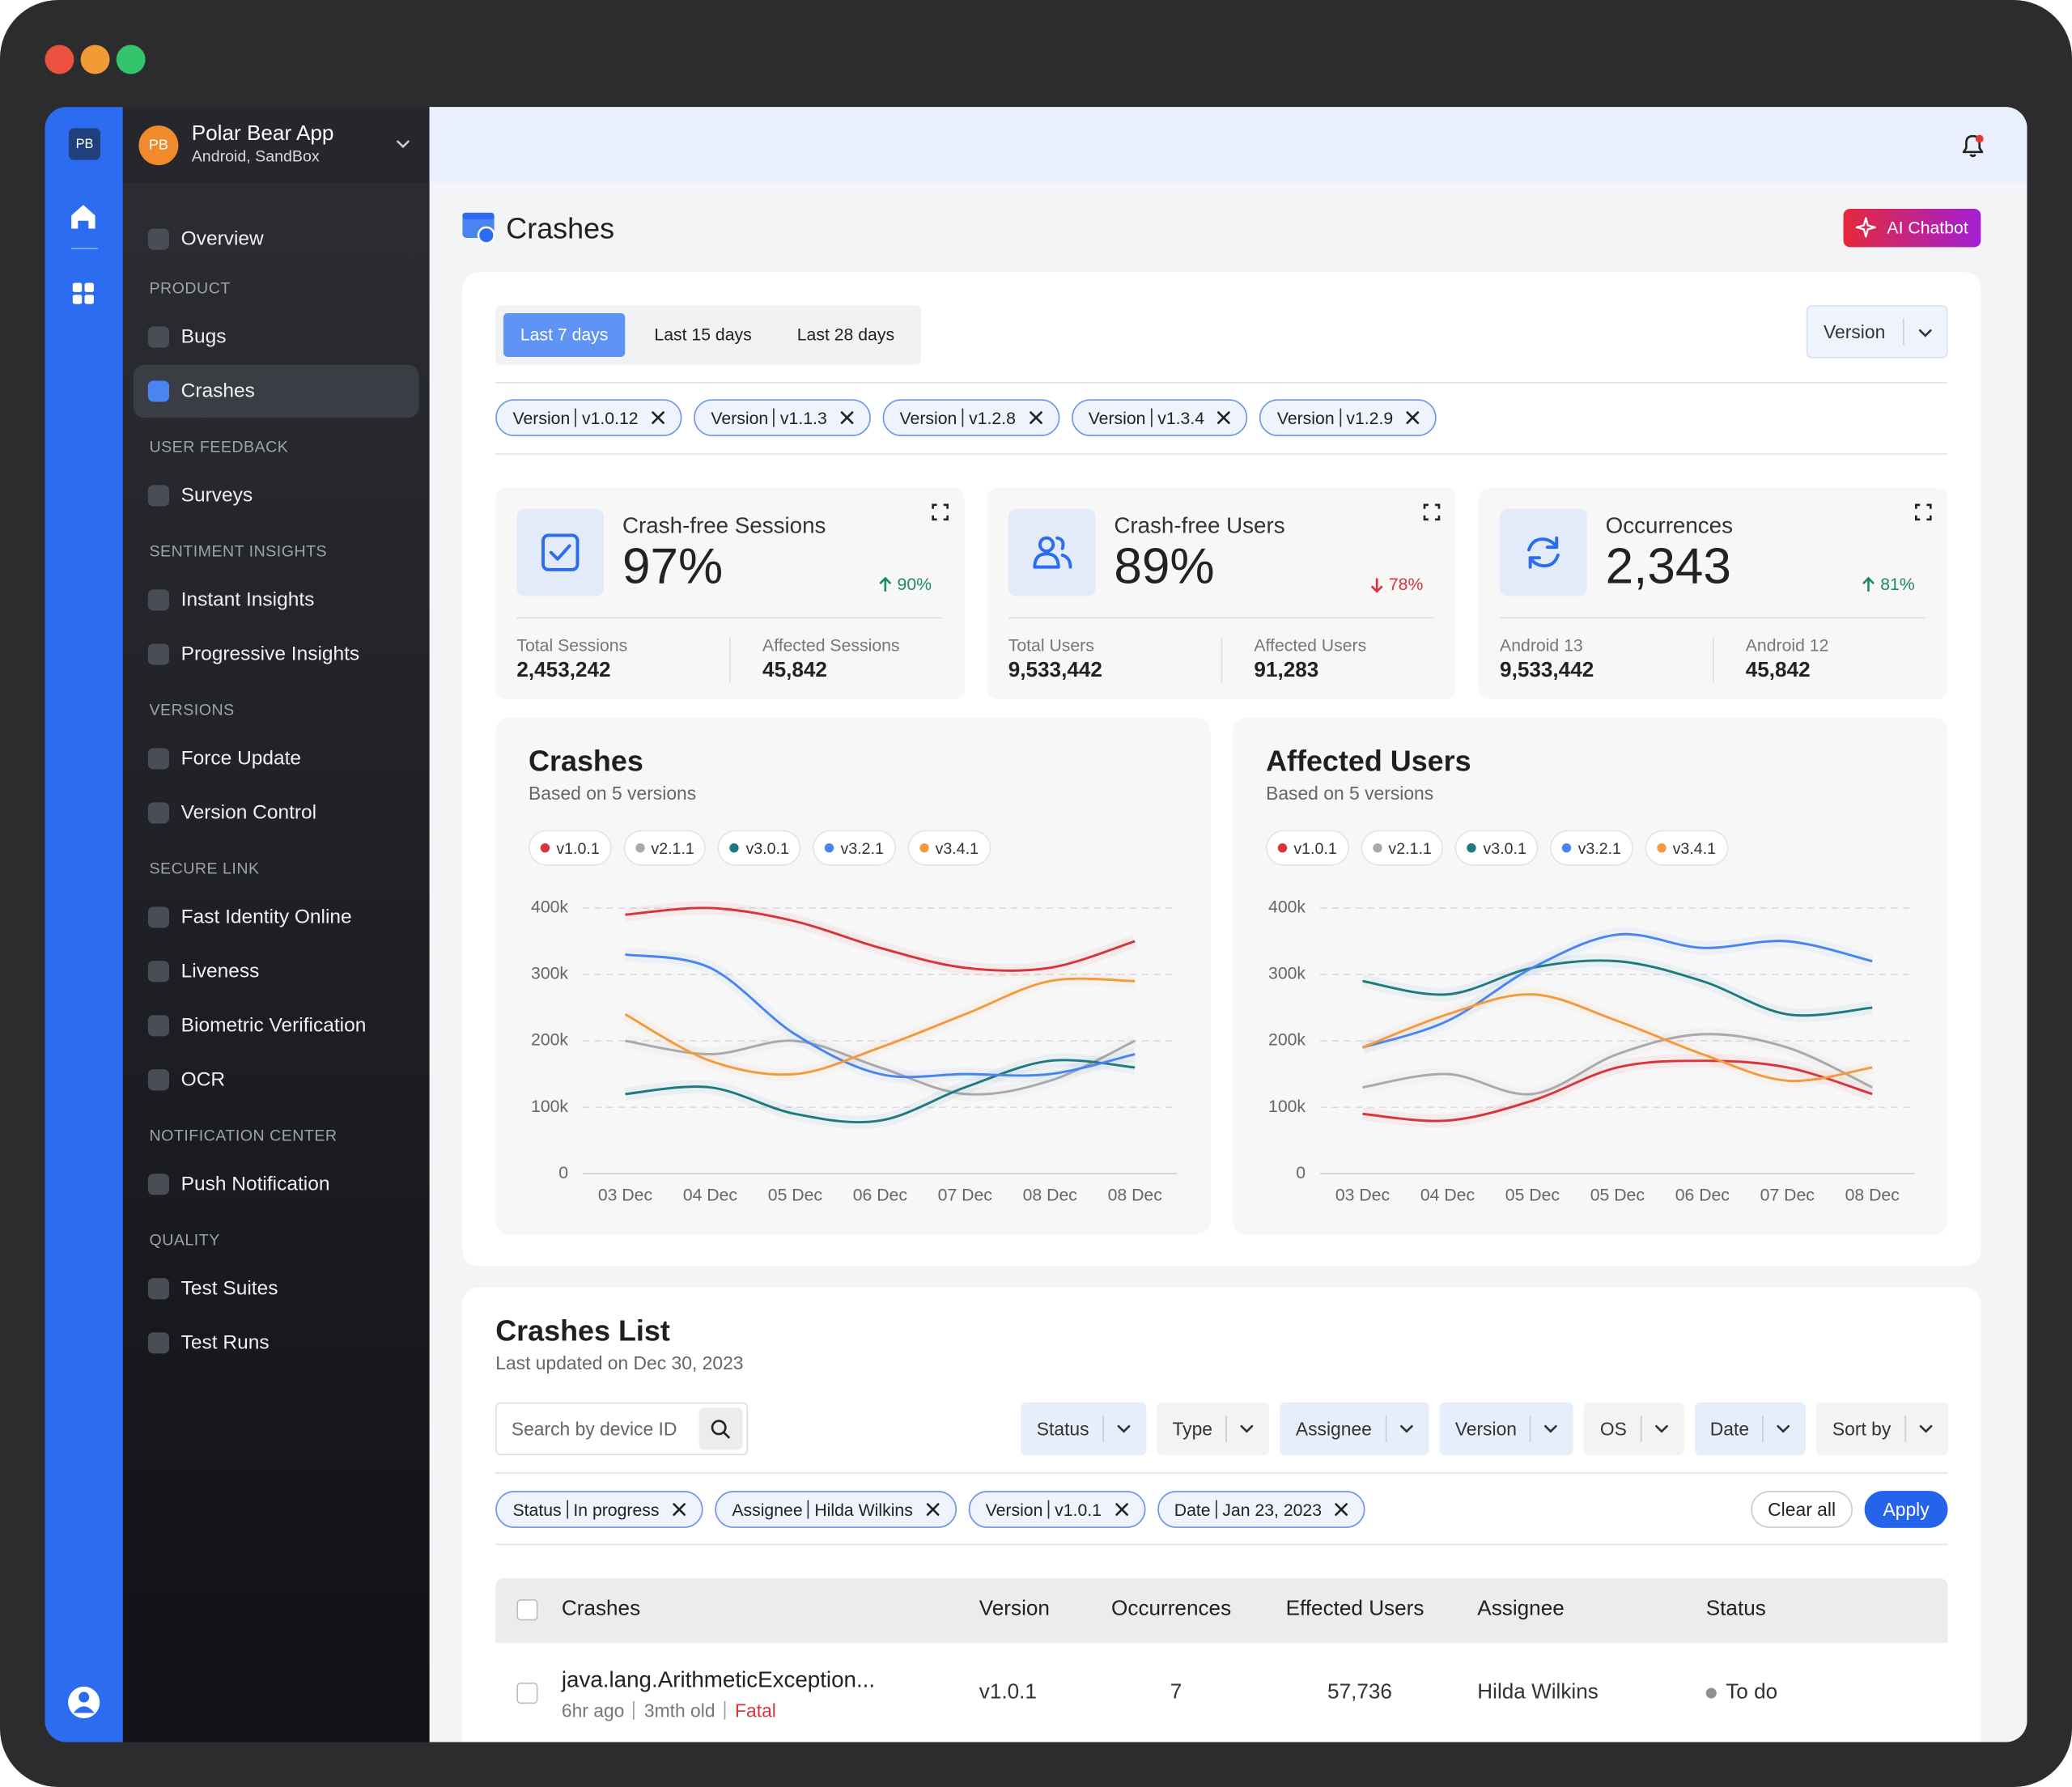 Image resolution: width=2072 pixels, height=1787 pixels. What do you see at coordinates (1912, 228) in the screenshot?
I see `ai-chatbot-button: AI Chatbot` at bounding box center [1912, 228].